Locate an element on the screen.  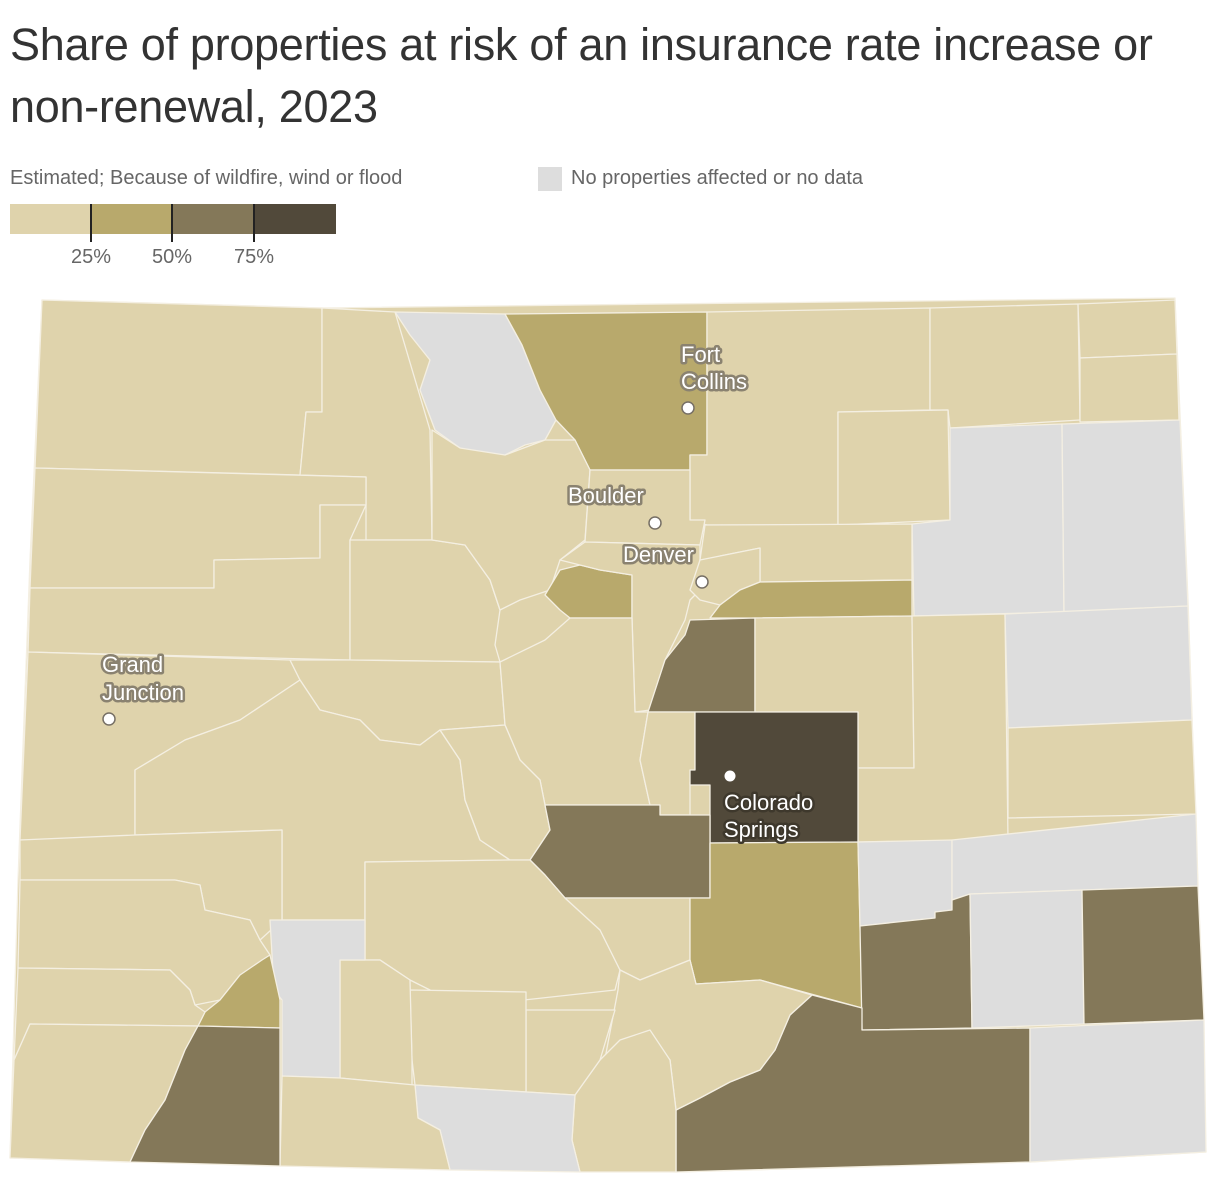
county-yuma-no-data is located at coordinates (1125, 516).